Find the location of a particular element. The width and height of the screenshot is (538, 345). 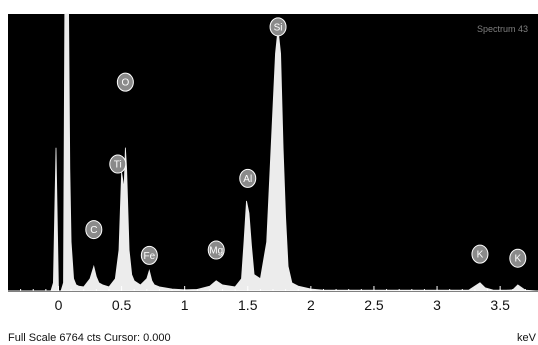

peak-label-text: C is located at coordinates (93, 230).